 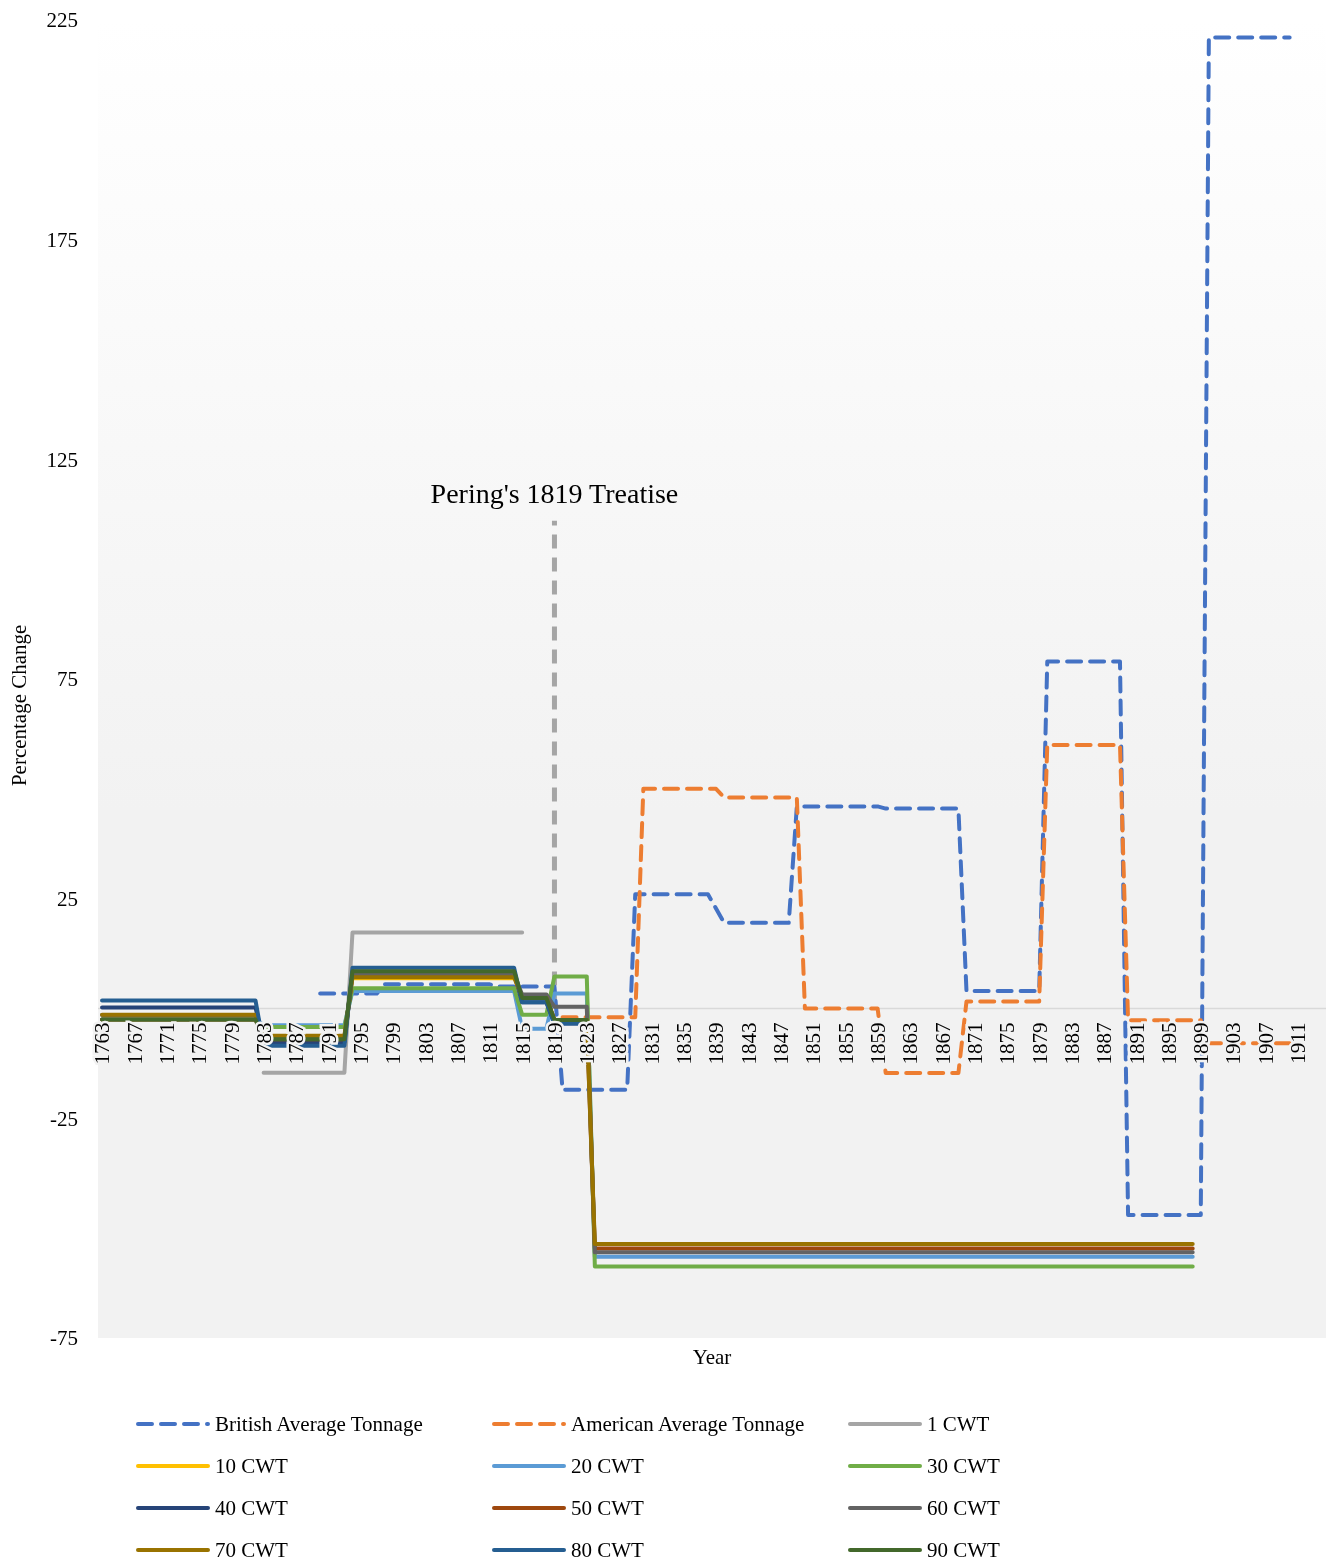 I want to click on x-tick-label: 1863, so click(x=910, y=1043).